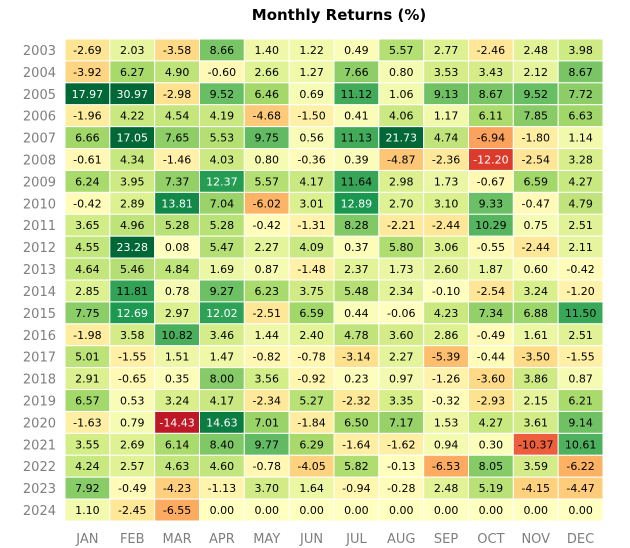 Image resolution: width=630 pixels, height=548 pixels. Describe the element at coordinates (580, 357) in the screenshot. I see `cell-value-label: -1.55` at that location.